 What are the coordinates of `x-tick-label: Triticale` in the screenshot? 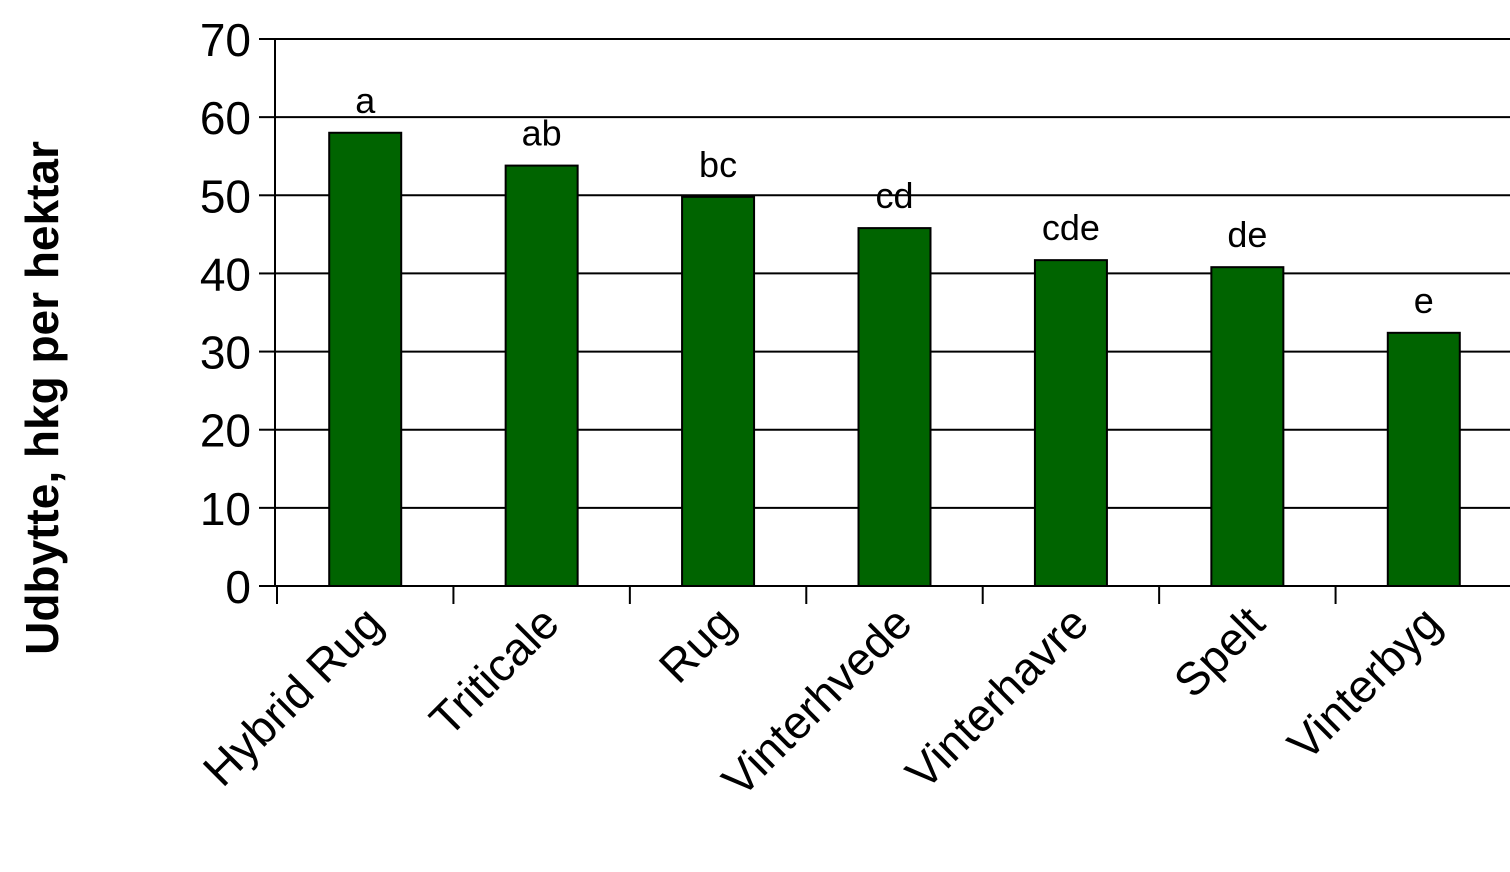 It's located at (493, 670).